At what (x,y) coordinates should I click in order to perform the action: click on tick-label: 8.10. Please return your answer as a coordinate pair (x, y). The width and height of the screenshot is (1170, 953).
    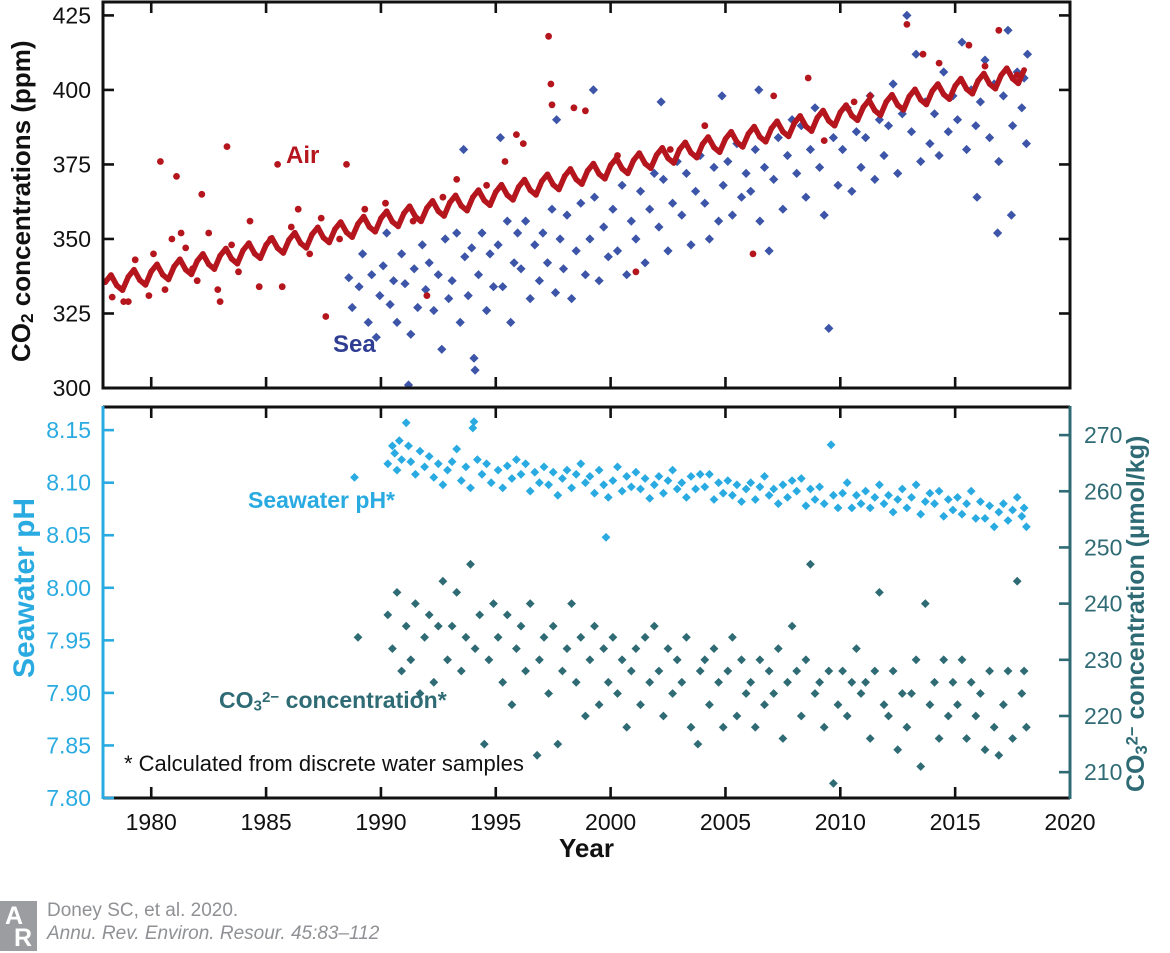
    Looking at the image, I should click on (68, 483).